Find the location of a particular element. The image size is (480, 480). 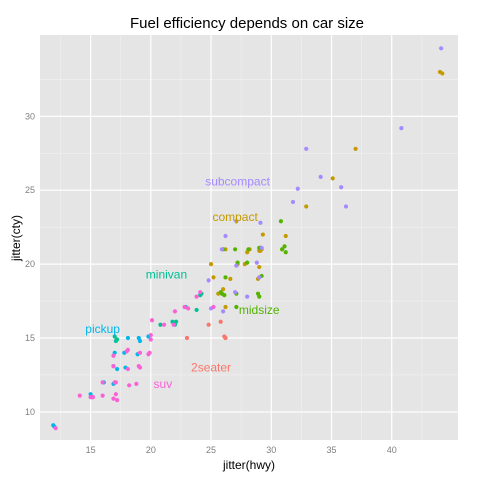

annotation-2seater: 2seater is located at coordinates (211, 368).